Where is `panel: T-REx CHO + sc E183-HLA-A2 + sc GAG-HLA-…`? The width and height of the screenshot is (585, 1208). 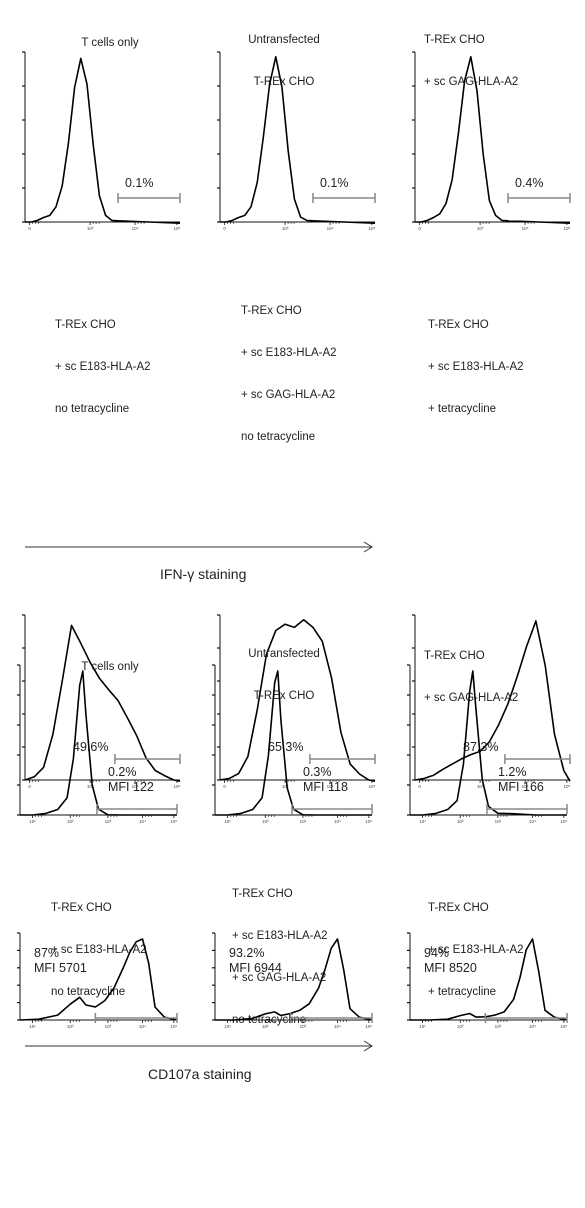
panel: T-REx CHO + sc E183-HLA-A2 + sc GAG-HLA-… is located at coordinates (292, 947).